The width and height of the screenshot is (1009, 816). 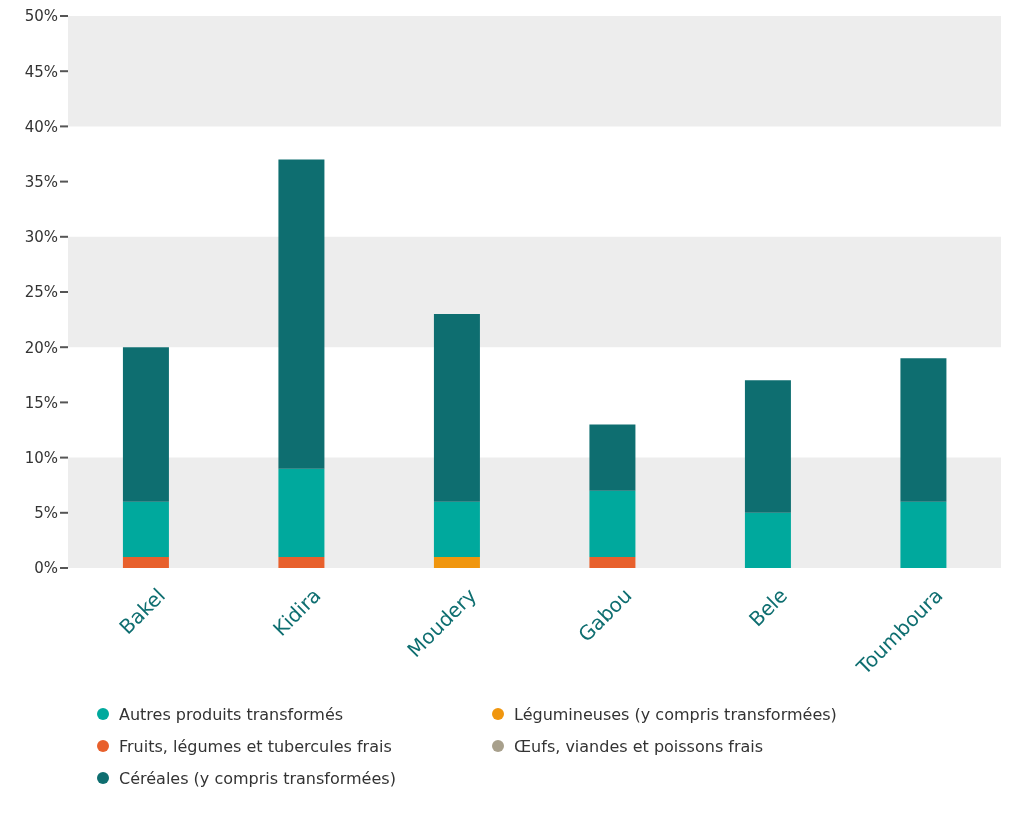 I want to click on y-tick-label: 45%, so click(x=41, y=71).